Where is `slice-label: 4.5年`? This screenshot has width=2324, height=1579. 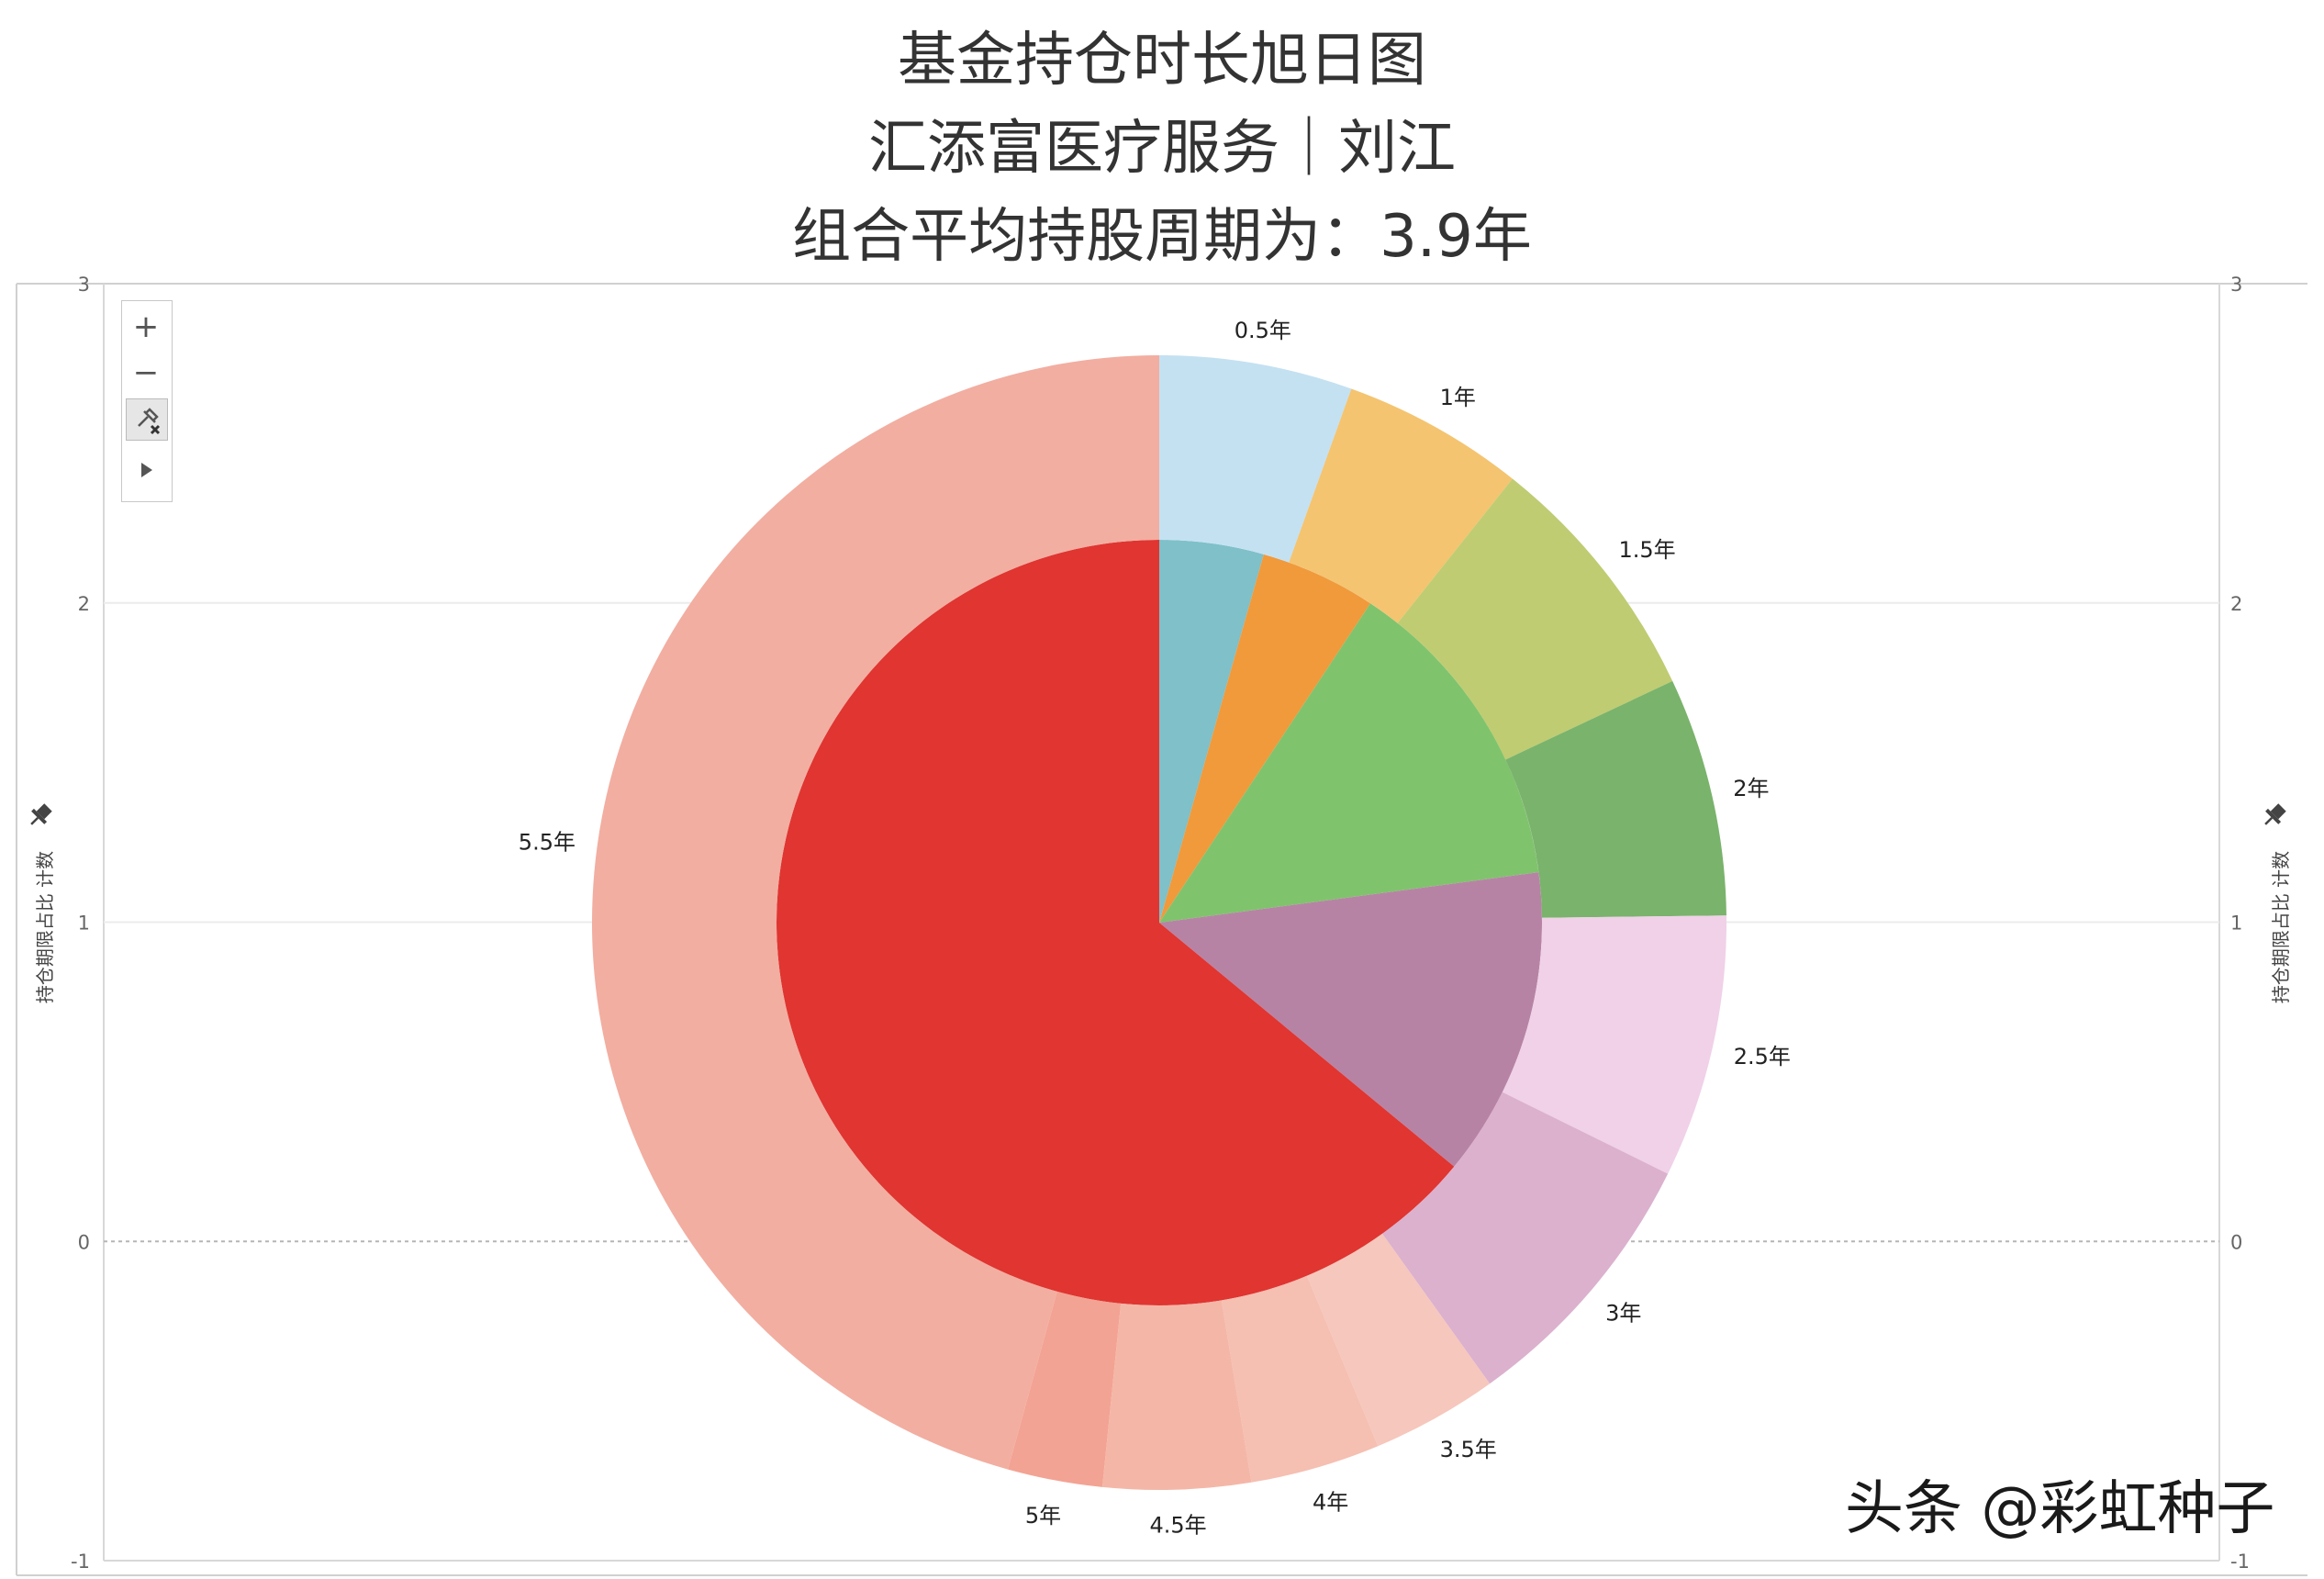 slice-label: 4.5年 is located at coordinates (1178, 1526).